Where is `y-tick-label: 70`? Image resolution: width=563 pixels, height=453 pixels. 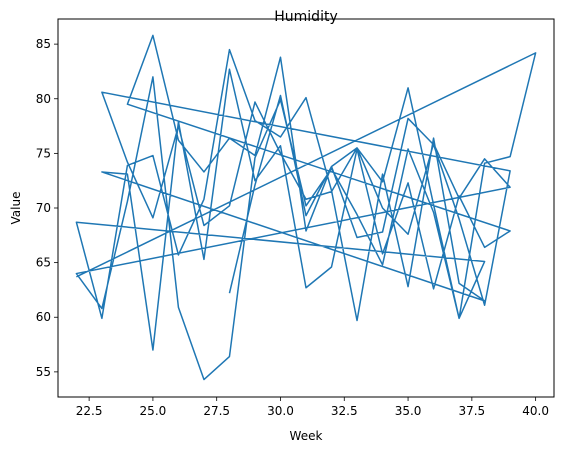 y-tick-label: 70 is located at coordinates (43, 208).